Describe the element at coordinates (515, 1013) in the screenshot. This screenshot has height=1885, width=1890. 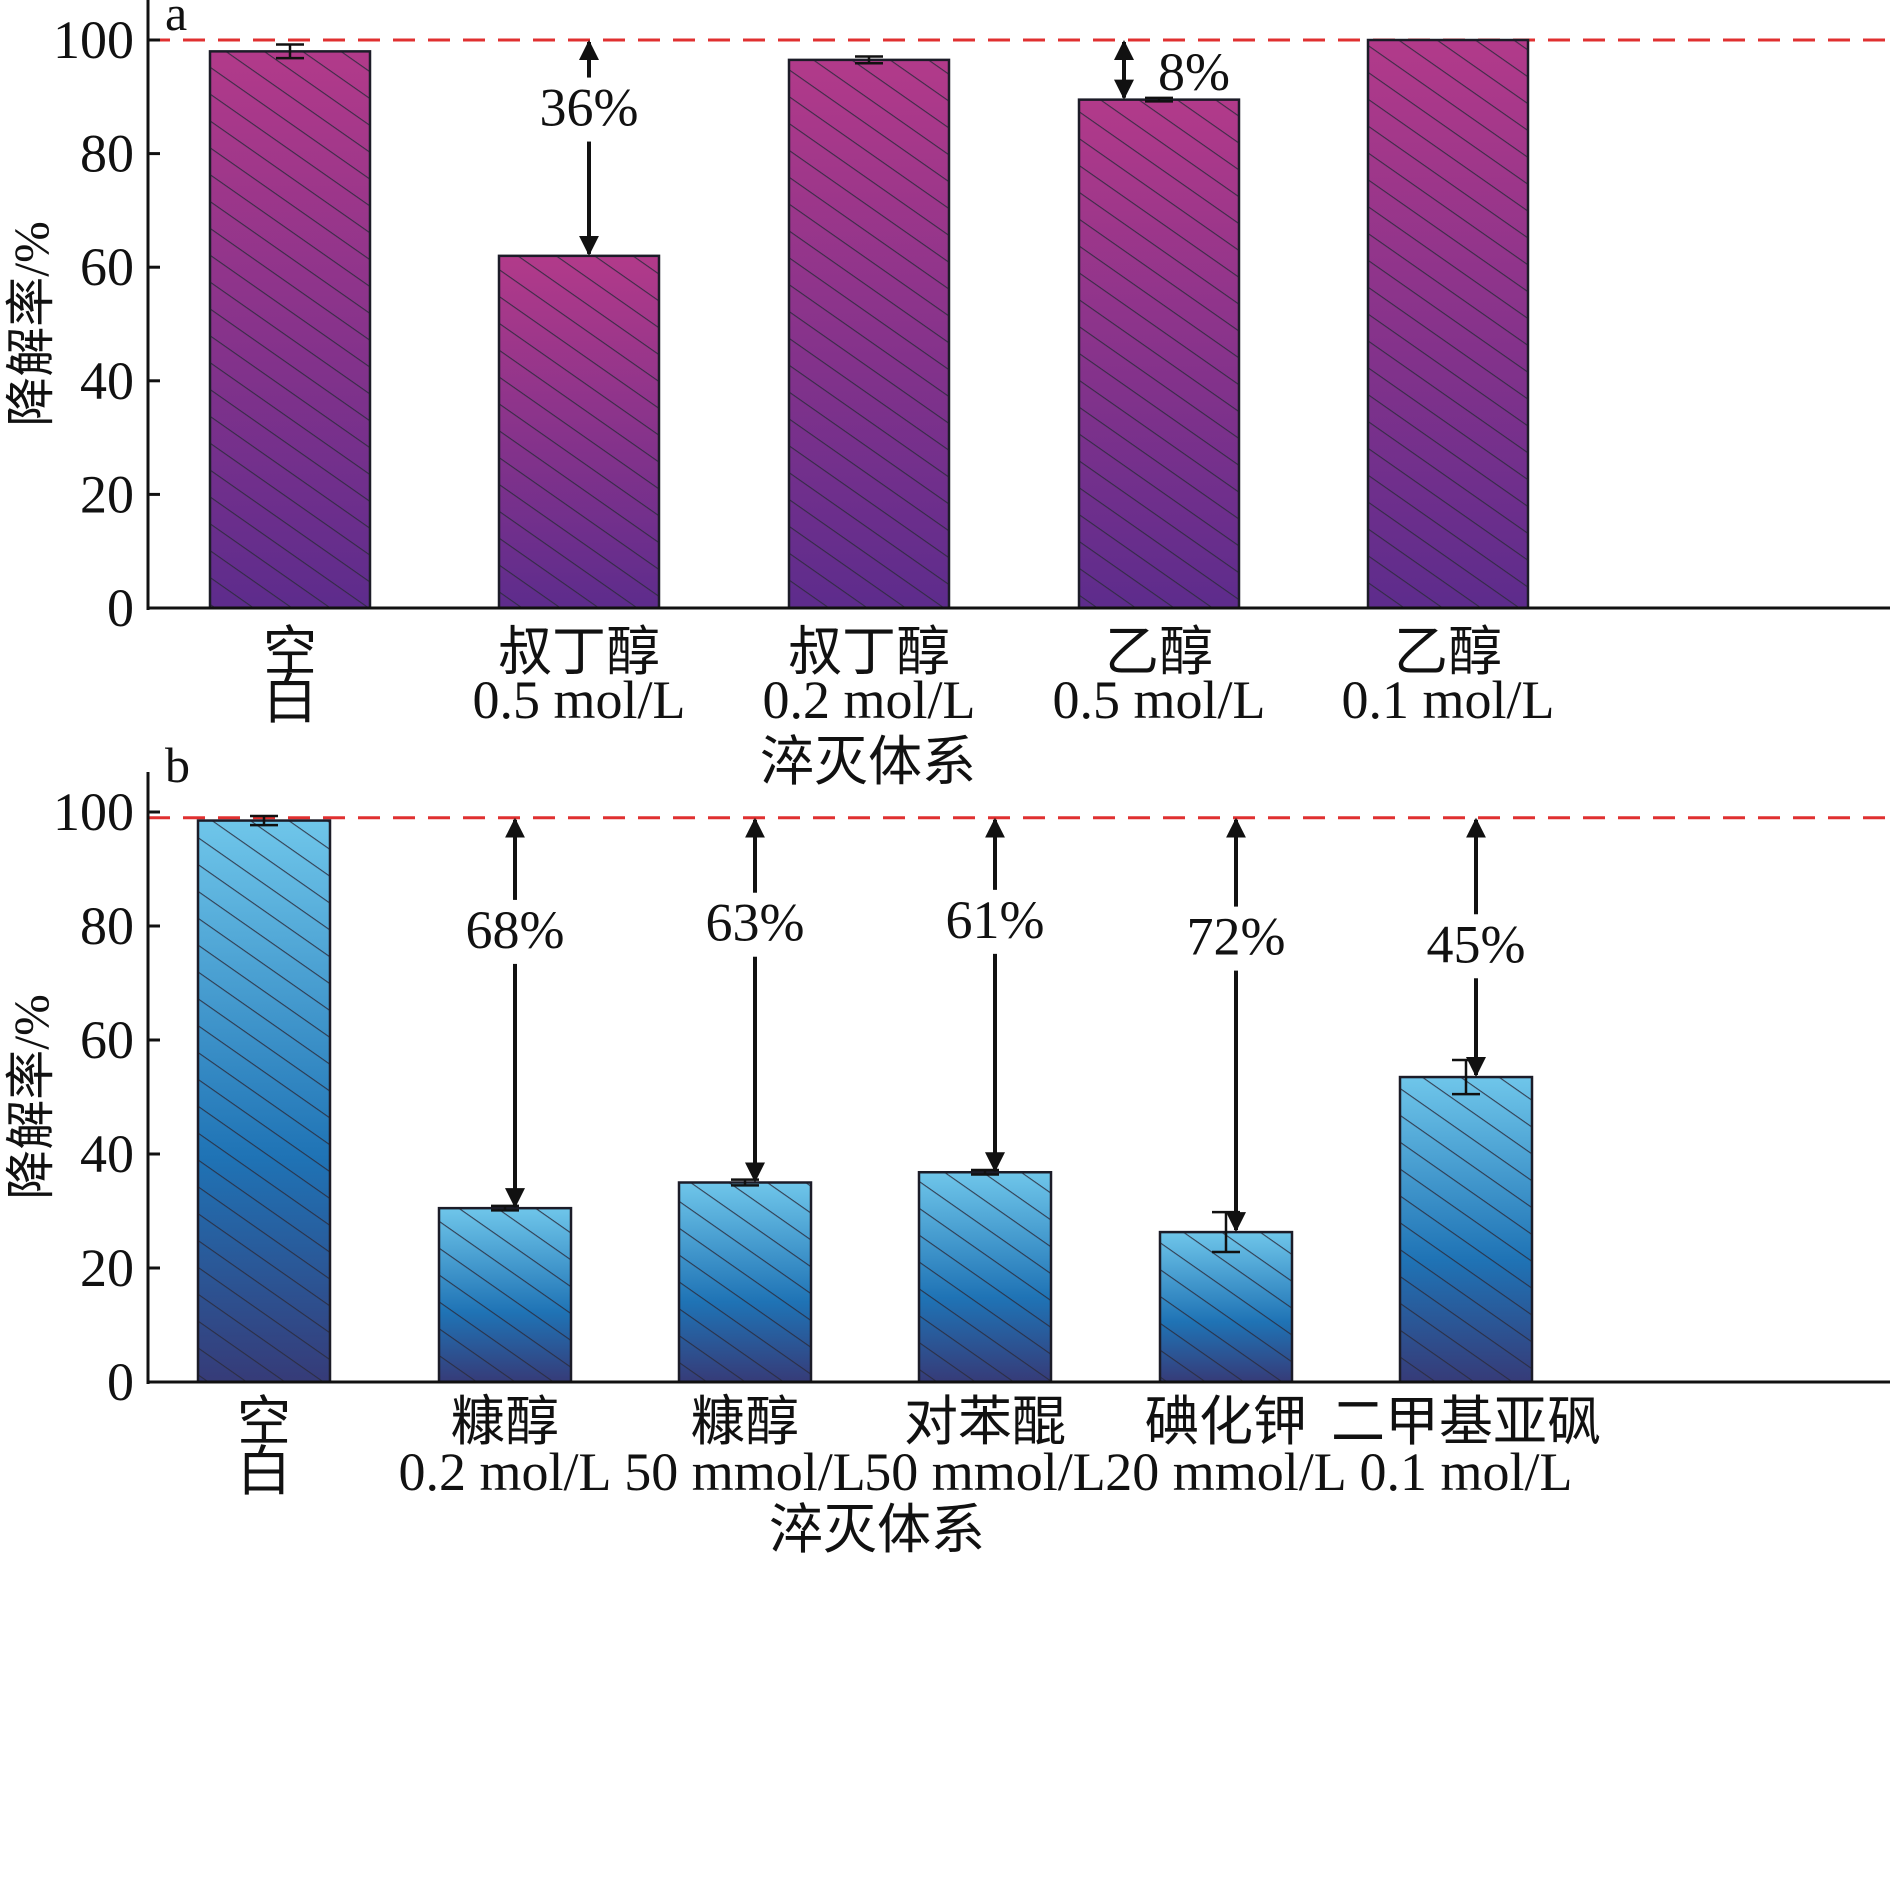
I see `difference-annotation: 68%` at that location.